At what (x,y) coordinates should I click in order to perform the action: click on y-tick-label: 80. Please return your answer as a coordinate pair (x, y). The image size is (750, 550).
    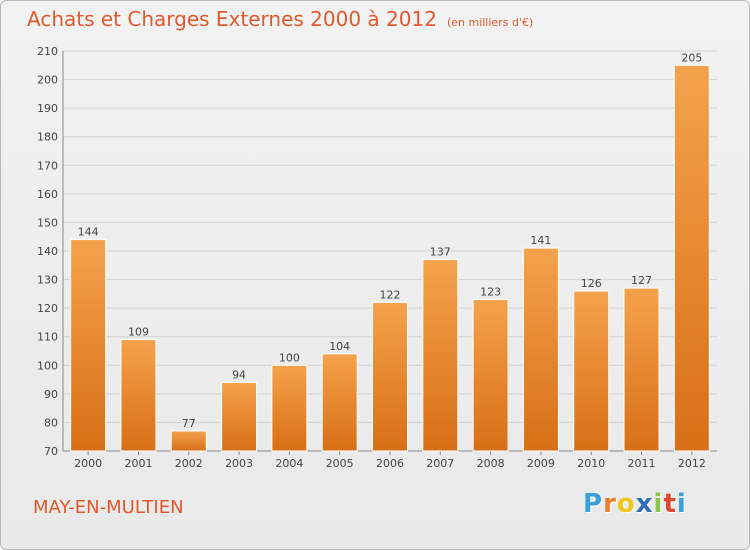
    Looking at the image, I should click on (51, 422).